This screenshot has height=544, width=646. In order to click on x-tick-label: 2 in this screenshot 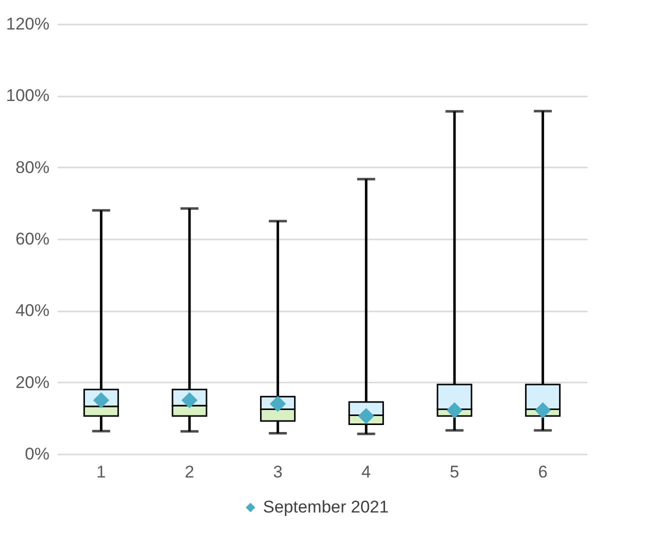, I will do `click(189, 472)`.